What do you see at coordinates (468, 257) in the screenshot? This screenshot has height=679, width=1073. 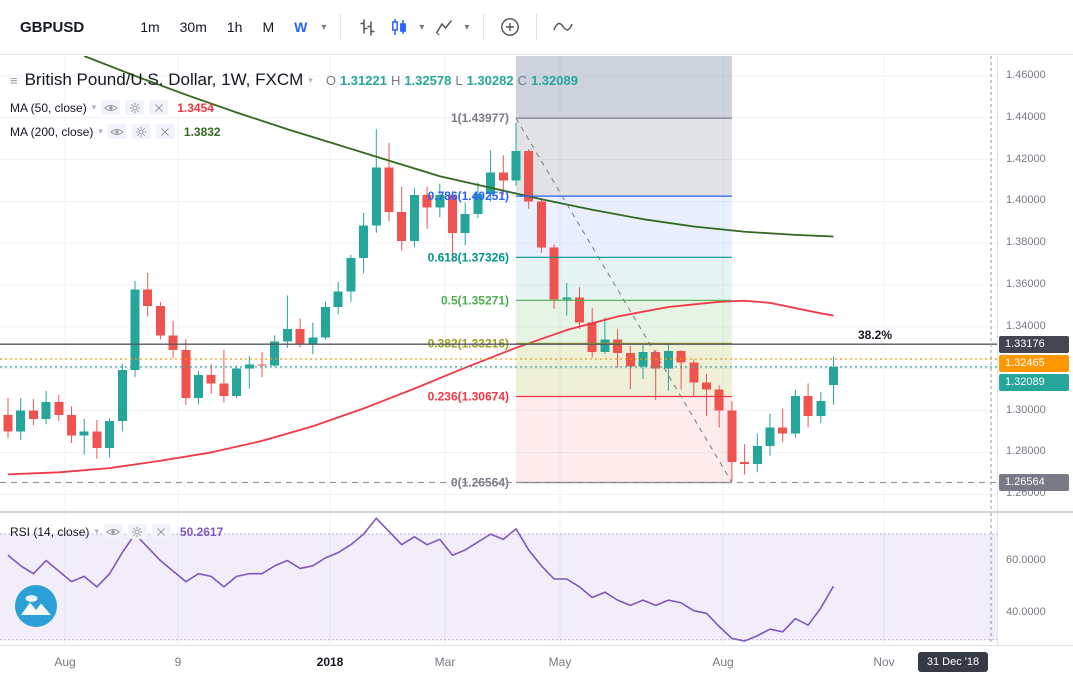 I see `fib-level-label: 0.618(1.37326)` at bounding box center [468, 257].